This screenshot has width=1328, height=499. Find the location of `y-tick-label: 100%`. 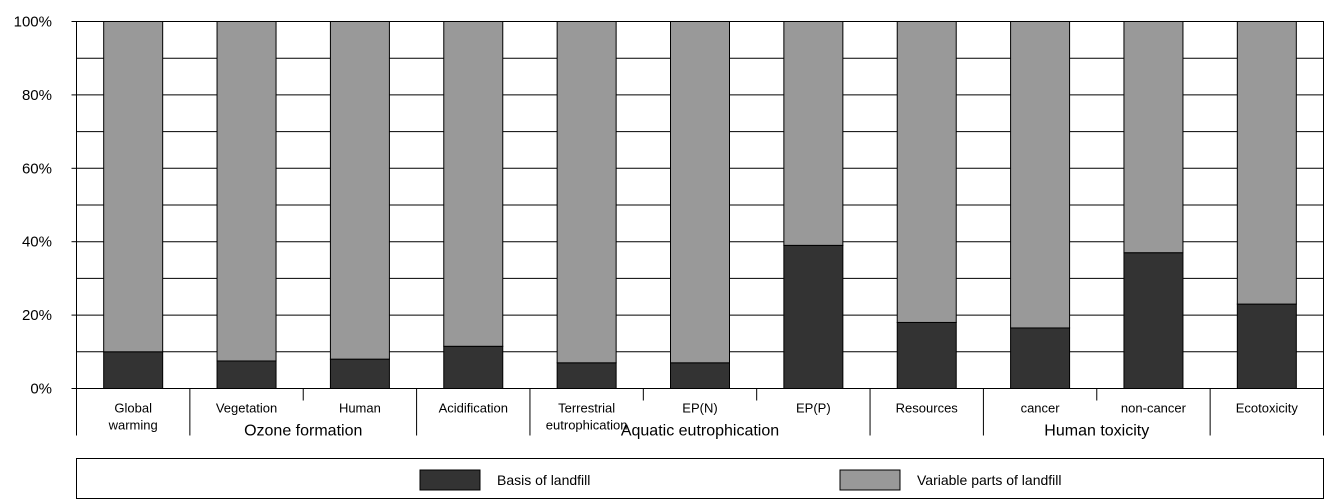

y-tick-label: 100% is located at coordinates (33, 22).